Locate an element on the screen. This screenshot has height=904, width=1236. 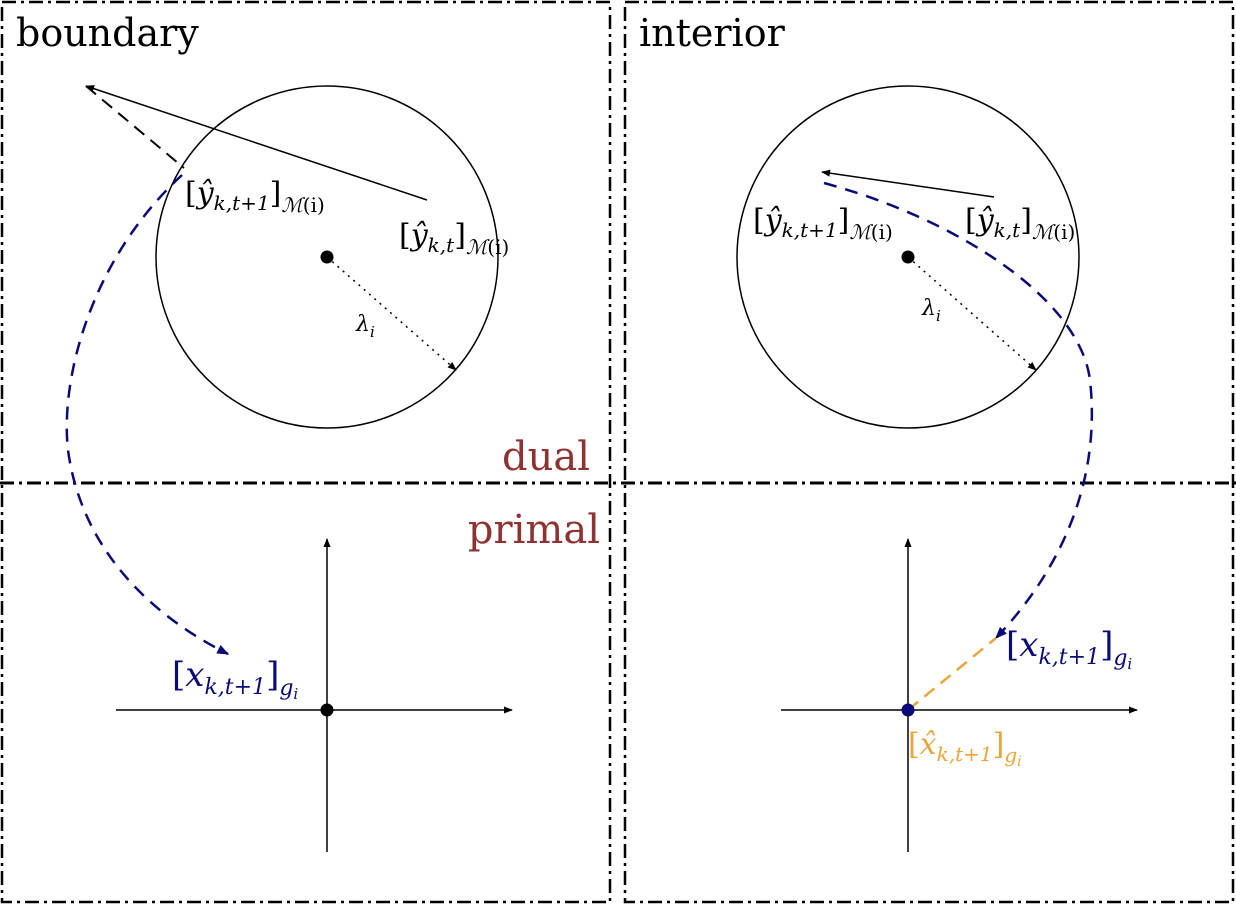
right-dual-to-primal-curve is located at coordinates (958, 410).